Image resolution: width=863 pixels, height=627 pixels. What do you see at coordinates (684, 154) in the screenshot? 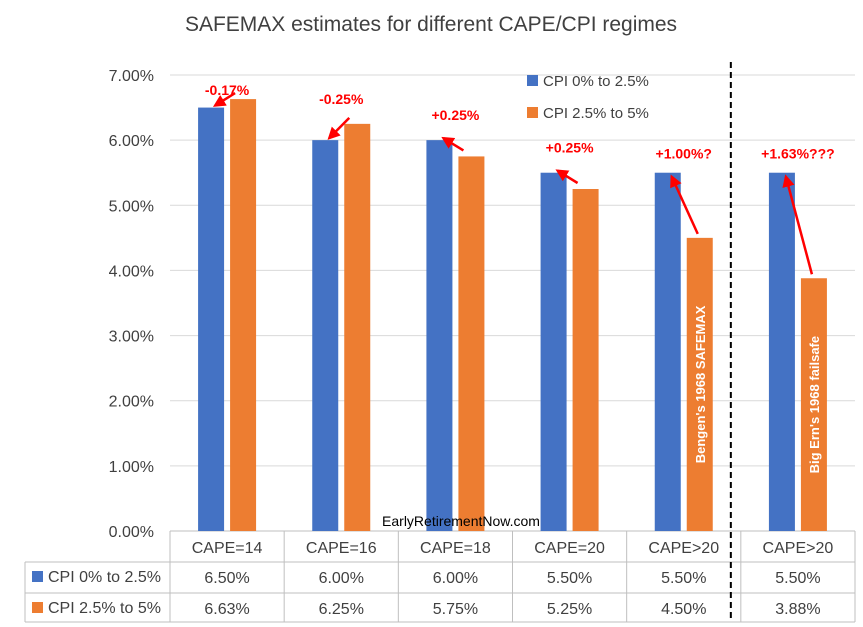
I see `delta-annotation: +1.00%?` at bounding box center [684, 154].